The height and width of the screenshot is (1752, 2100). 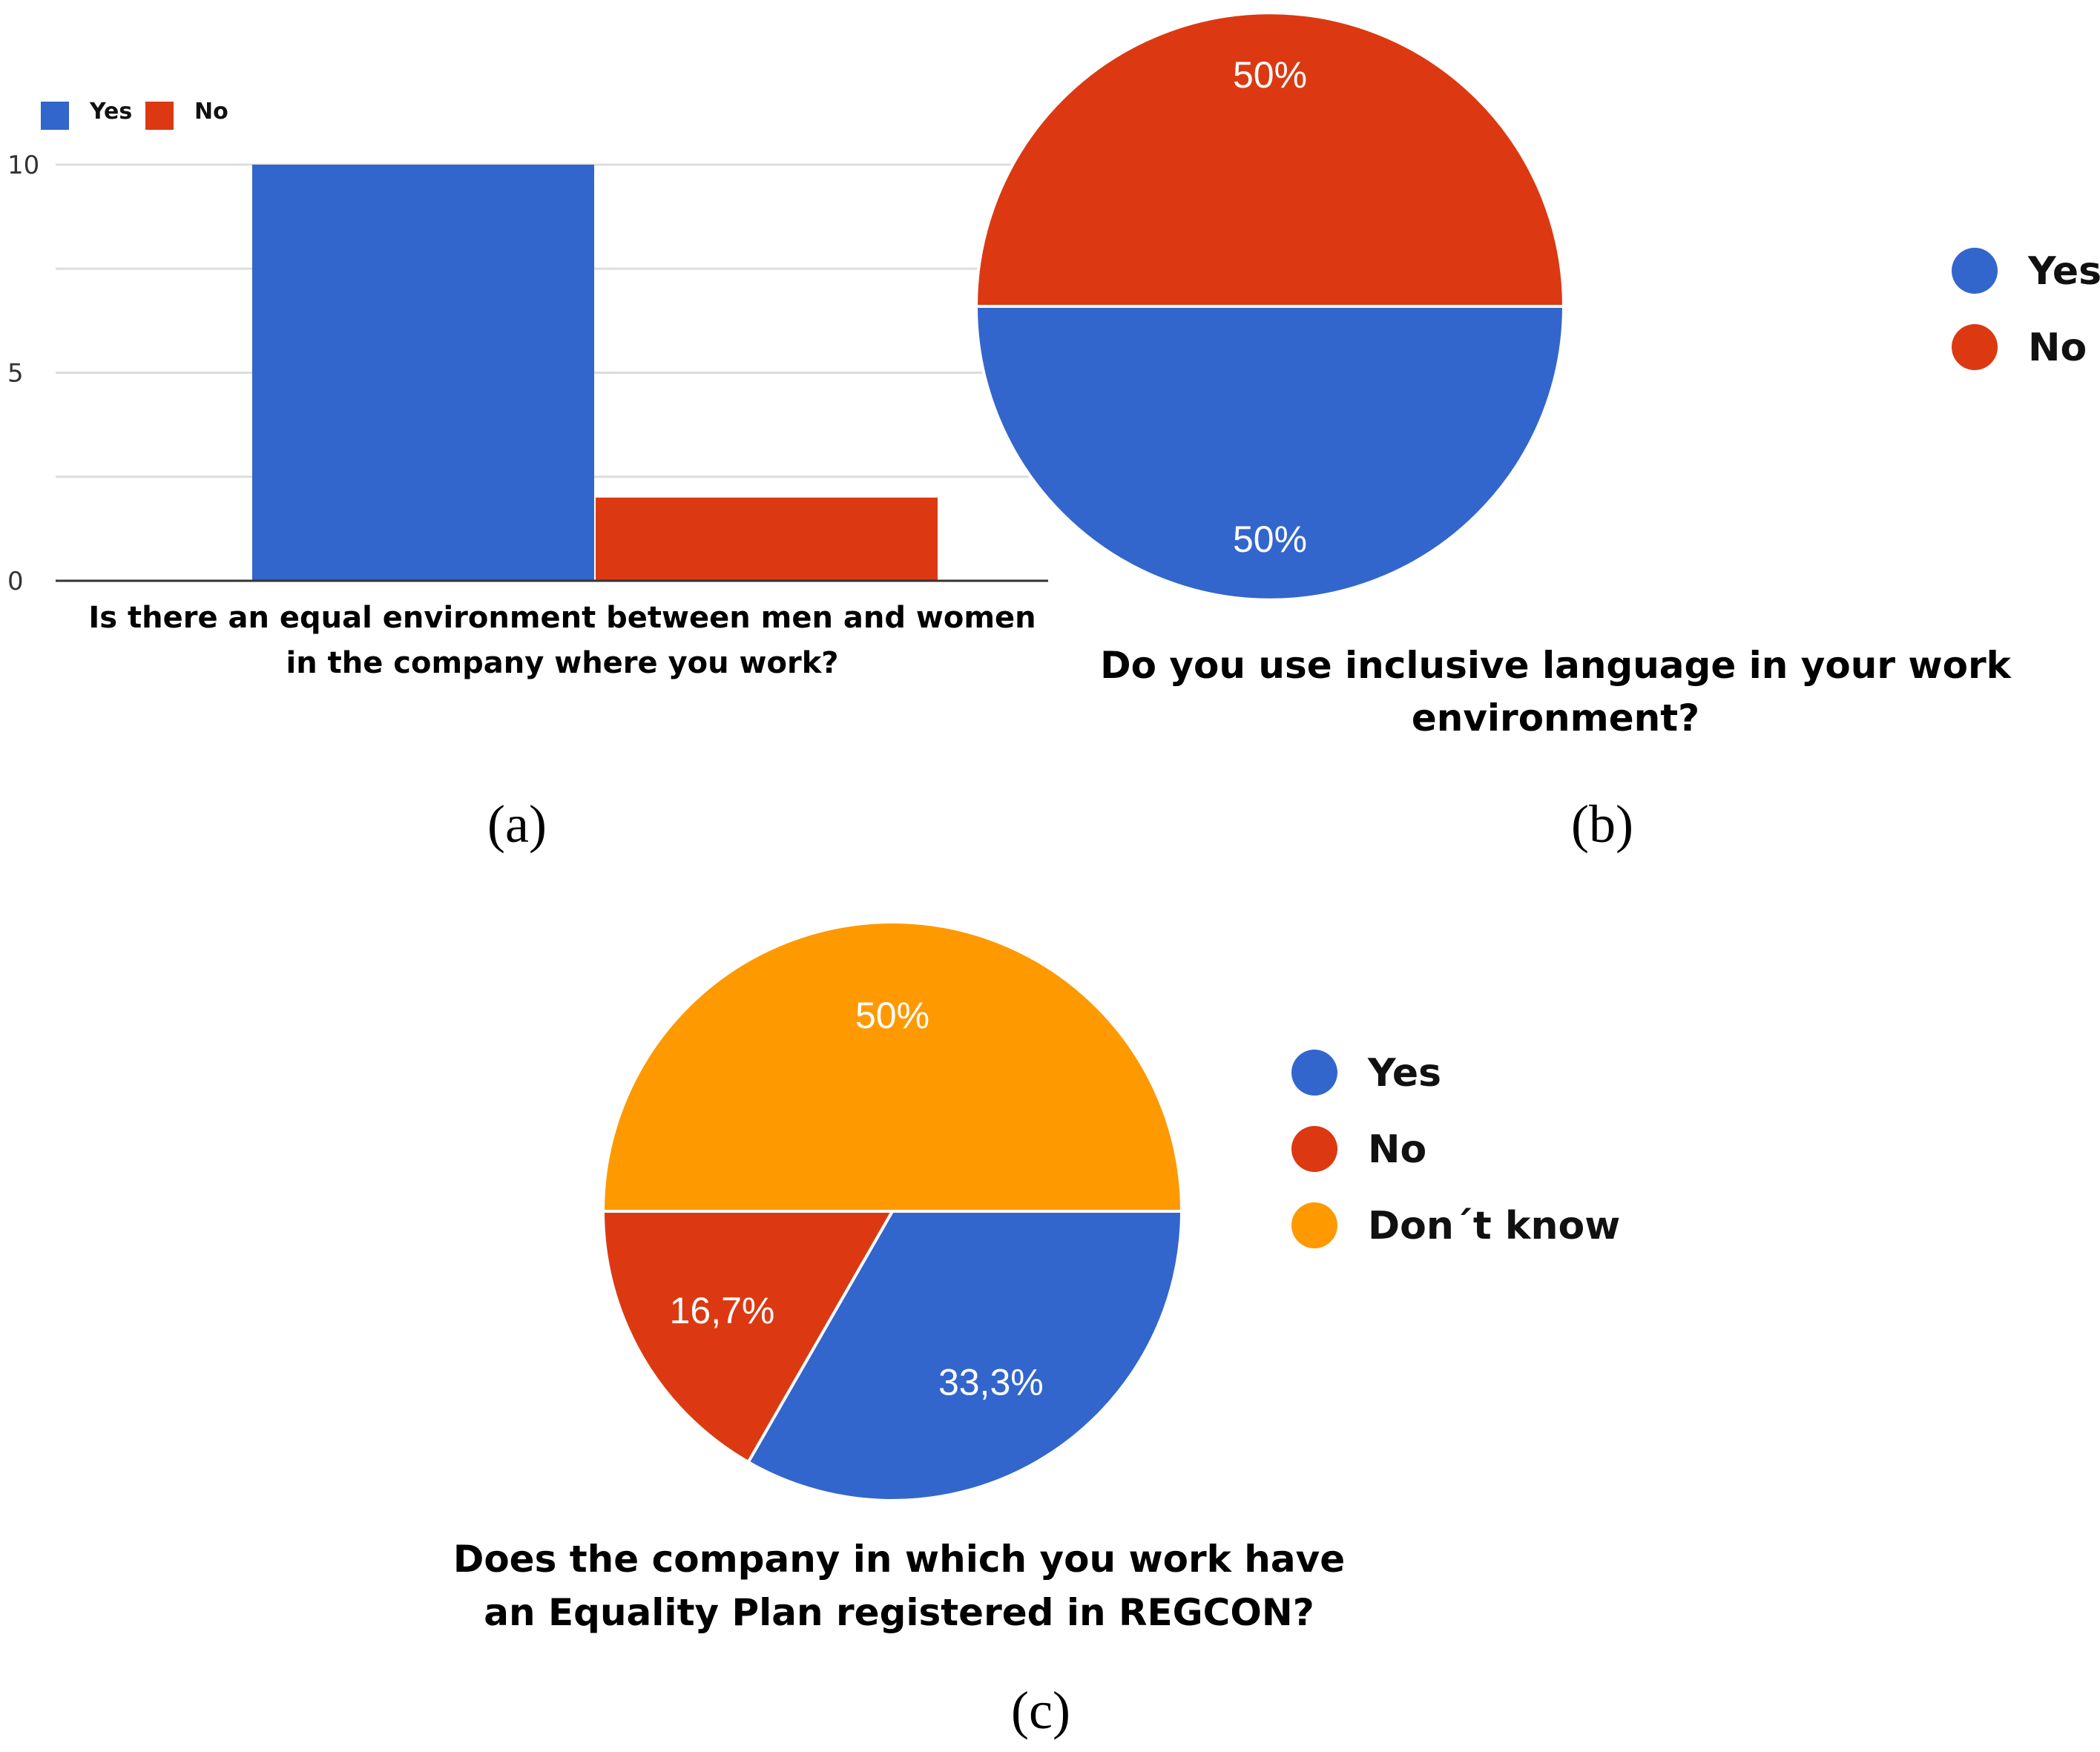 What do you see at coordinates (1270, 75) in the screenshot?
I see `slice-label-no: 50%` at bounding box center [1270, 75].